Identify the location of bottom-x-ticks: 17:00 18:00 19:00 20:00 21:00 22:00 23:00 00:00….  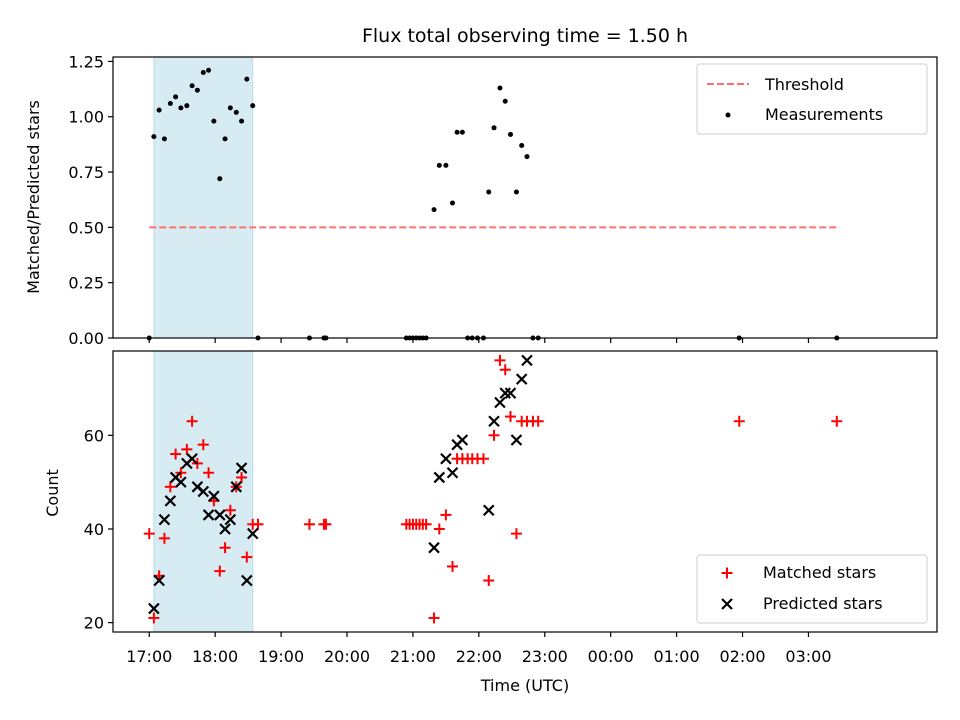
(479, 649).